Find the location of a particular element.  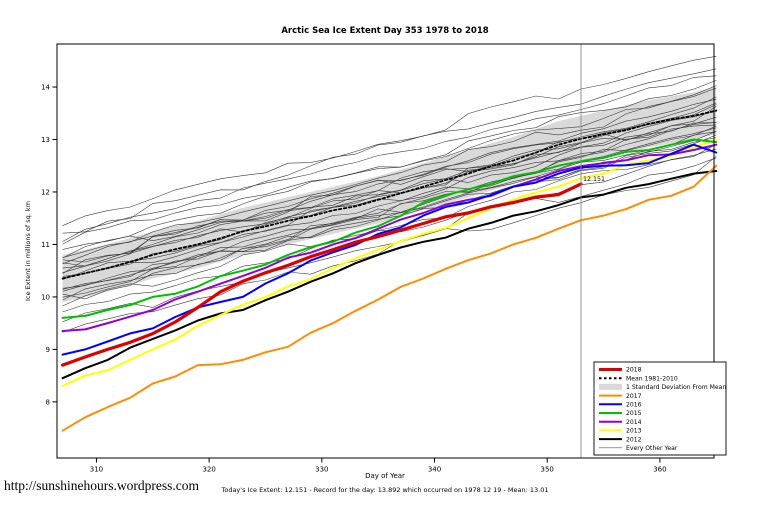

y-tick-label: 9 is located at coordinates (48, 350).